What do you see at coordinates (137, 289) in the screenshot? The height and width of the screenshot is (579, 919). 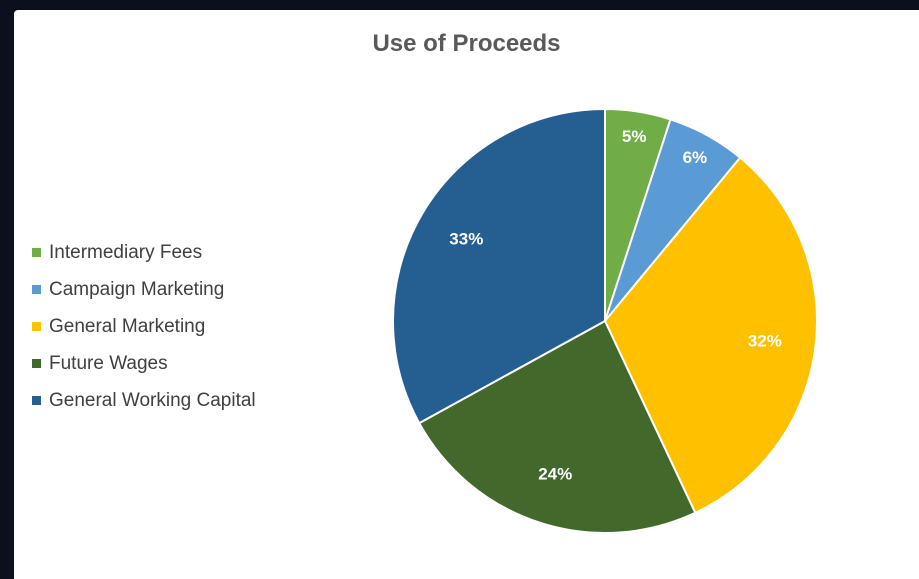 I see `legend-label: Campaign Marketing` at bounding box center [137, 289].